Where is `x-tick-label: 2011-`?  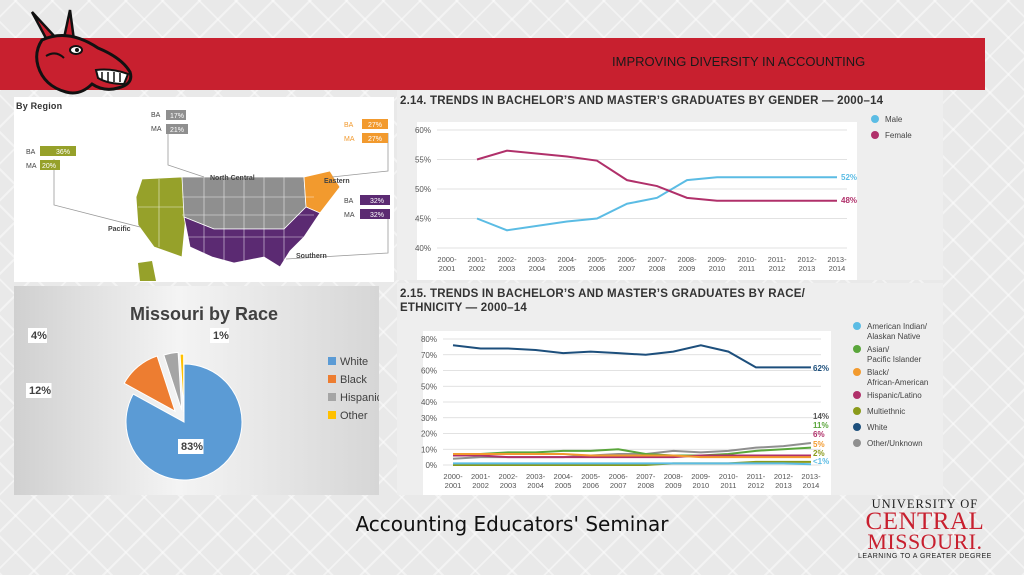 x-tick-label: 2011- is located at coordinates (756, 476).